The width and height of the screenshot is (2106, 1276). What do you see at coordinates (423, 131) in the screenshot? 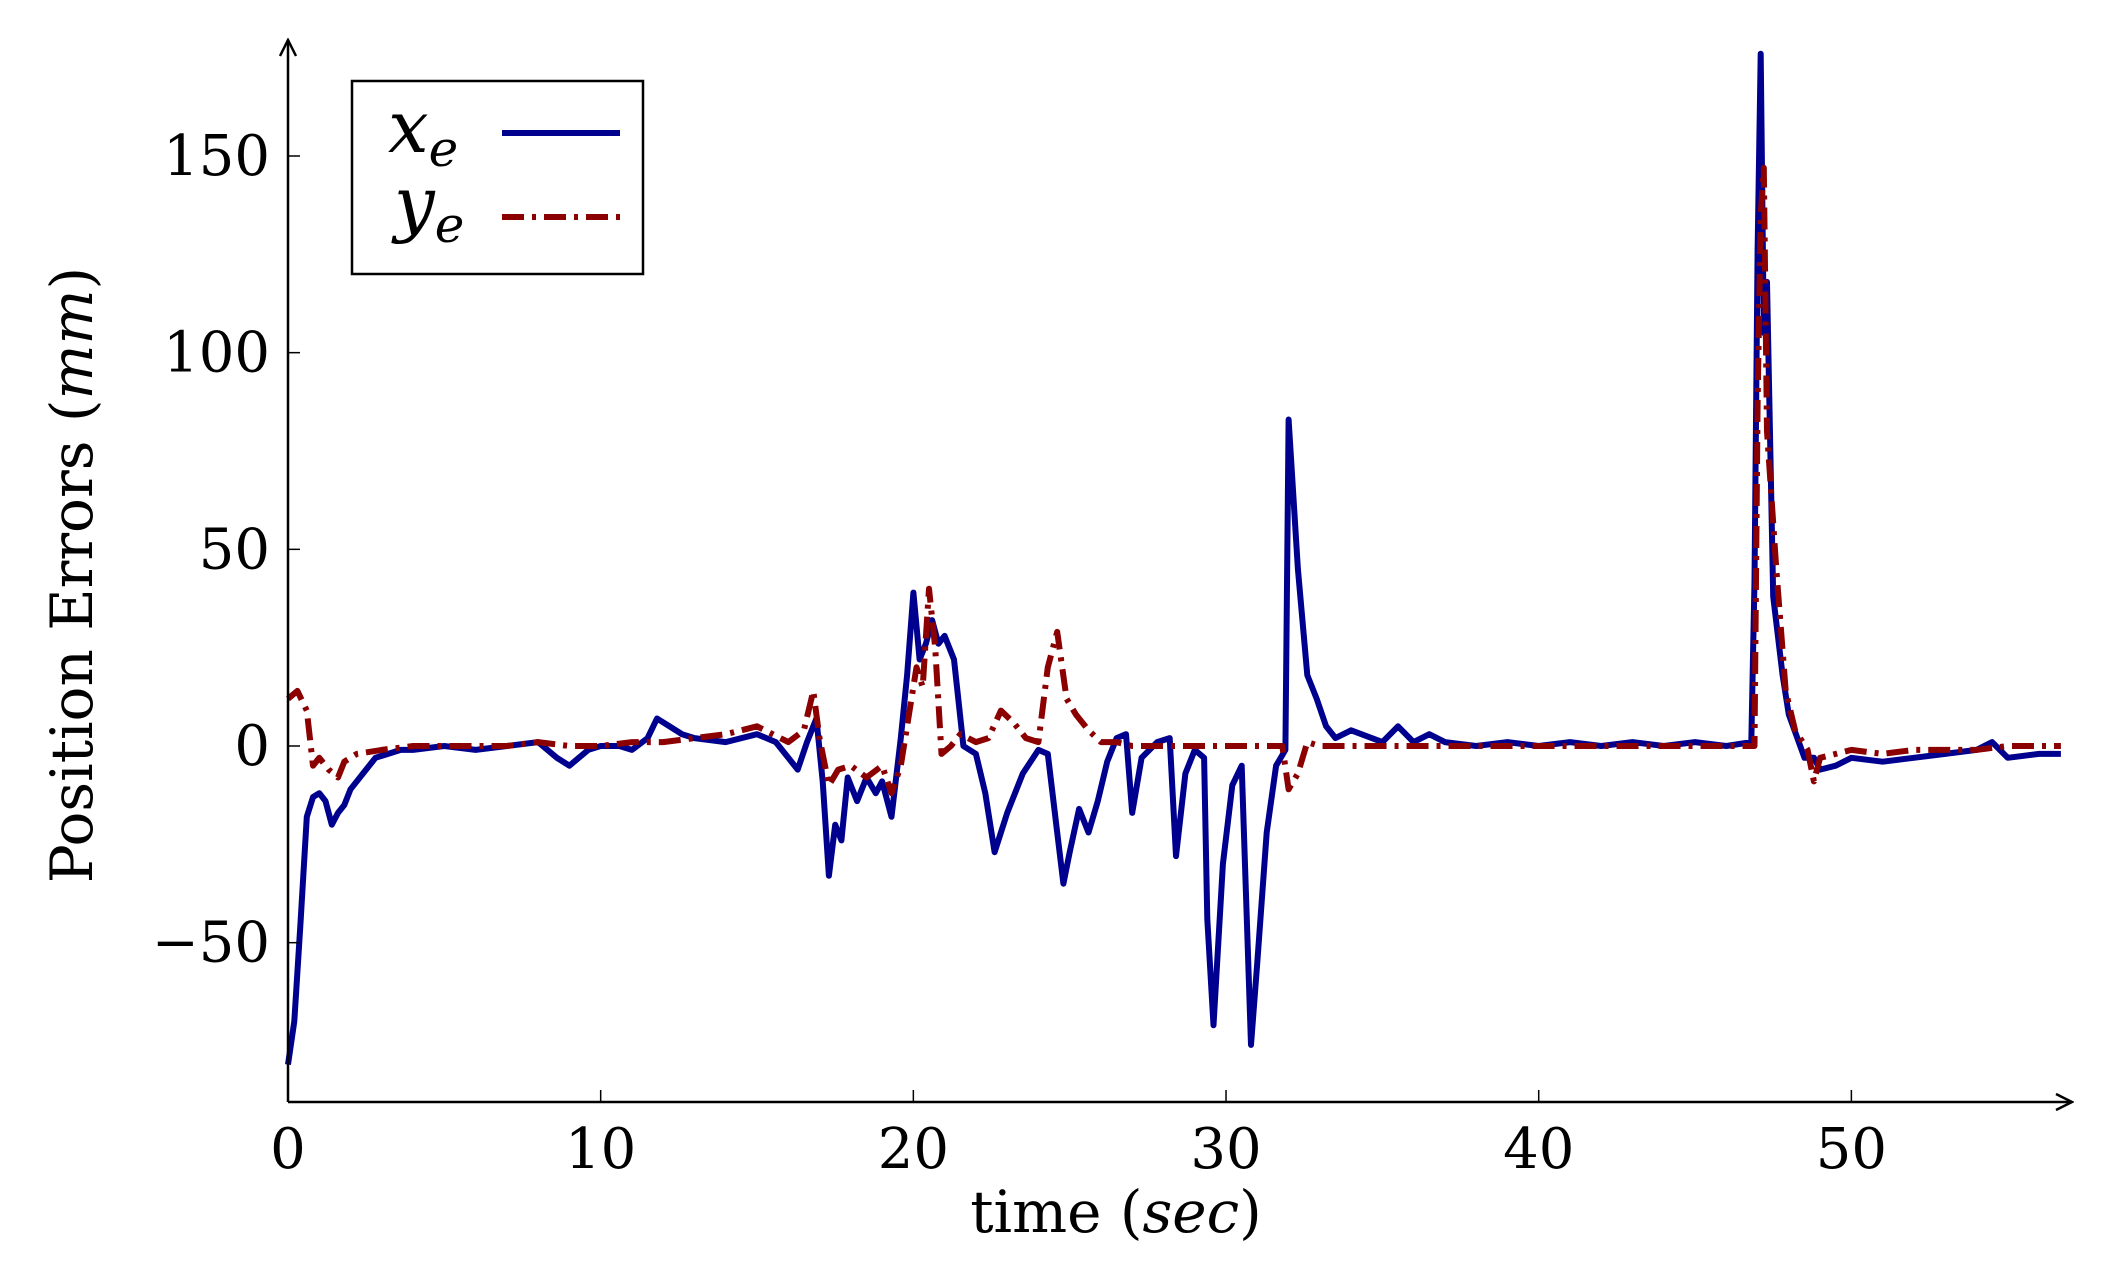
I see `legend-label-xe: xe` at bounding box center [423, 131].